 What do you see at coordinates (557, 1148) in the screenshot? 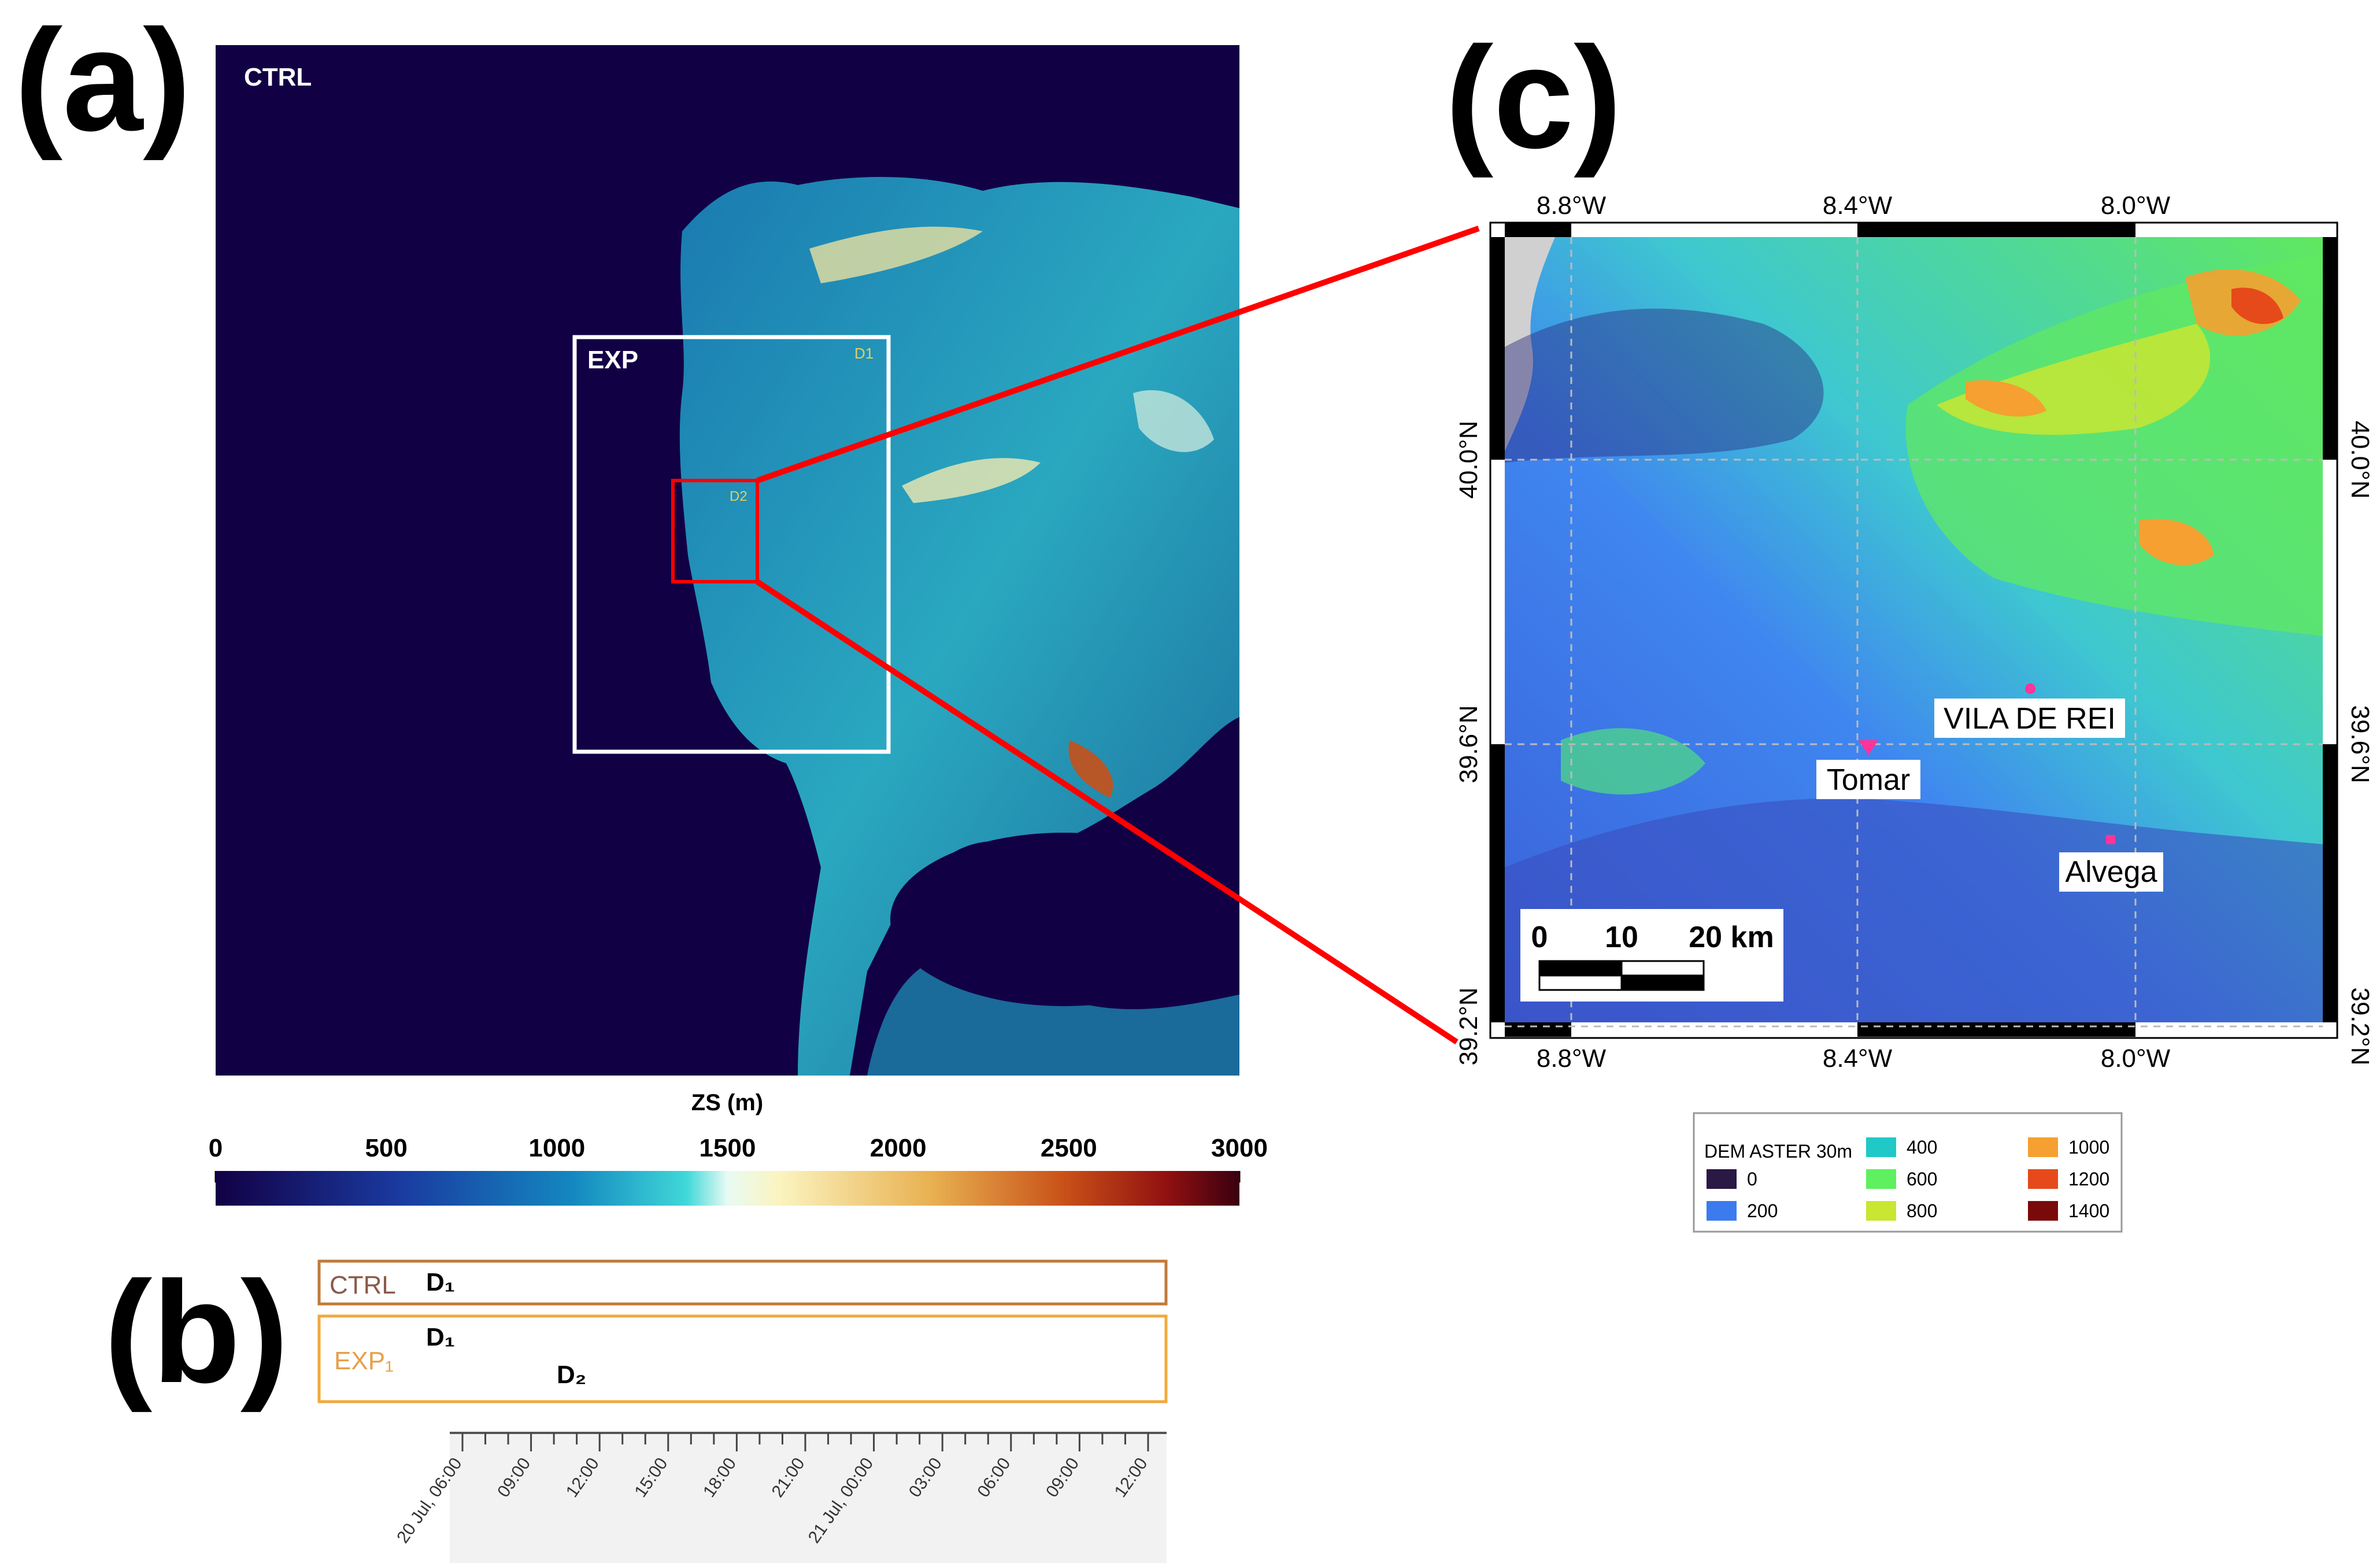
I see `colorbar-tick-label: 1000` at bounding box center [557, 1148].